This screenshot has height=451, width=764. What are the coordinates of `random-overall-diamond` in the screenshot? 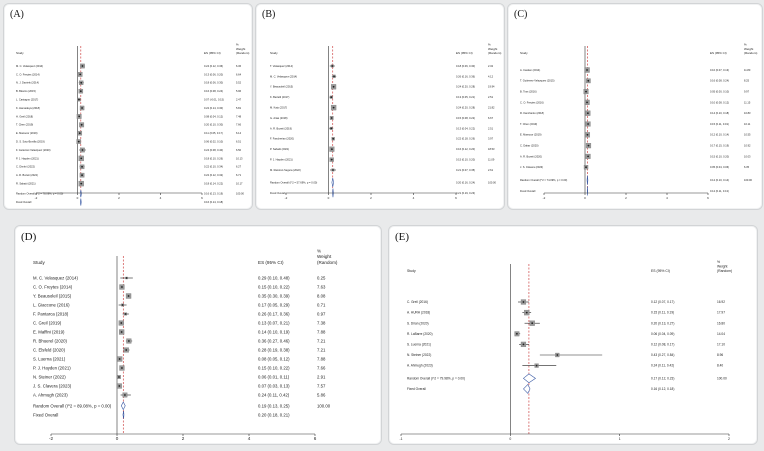 It's located at (123, 406).